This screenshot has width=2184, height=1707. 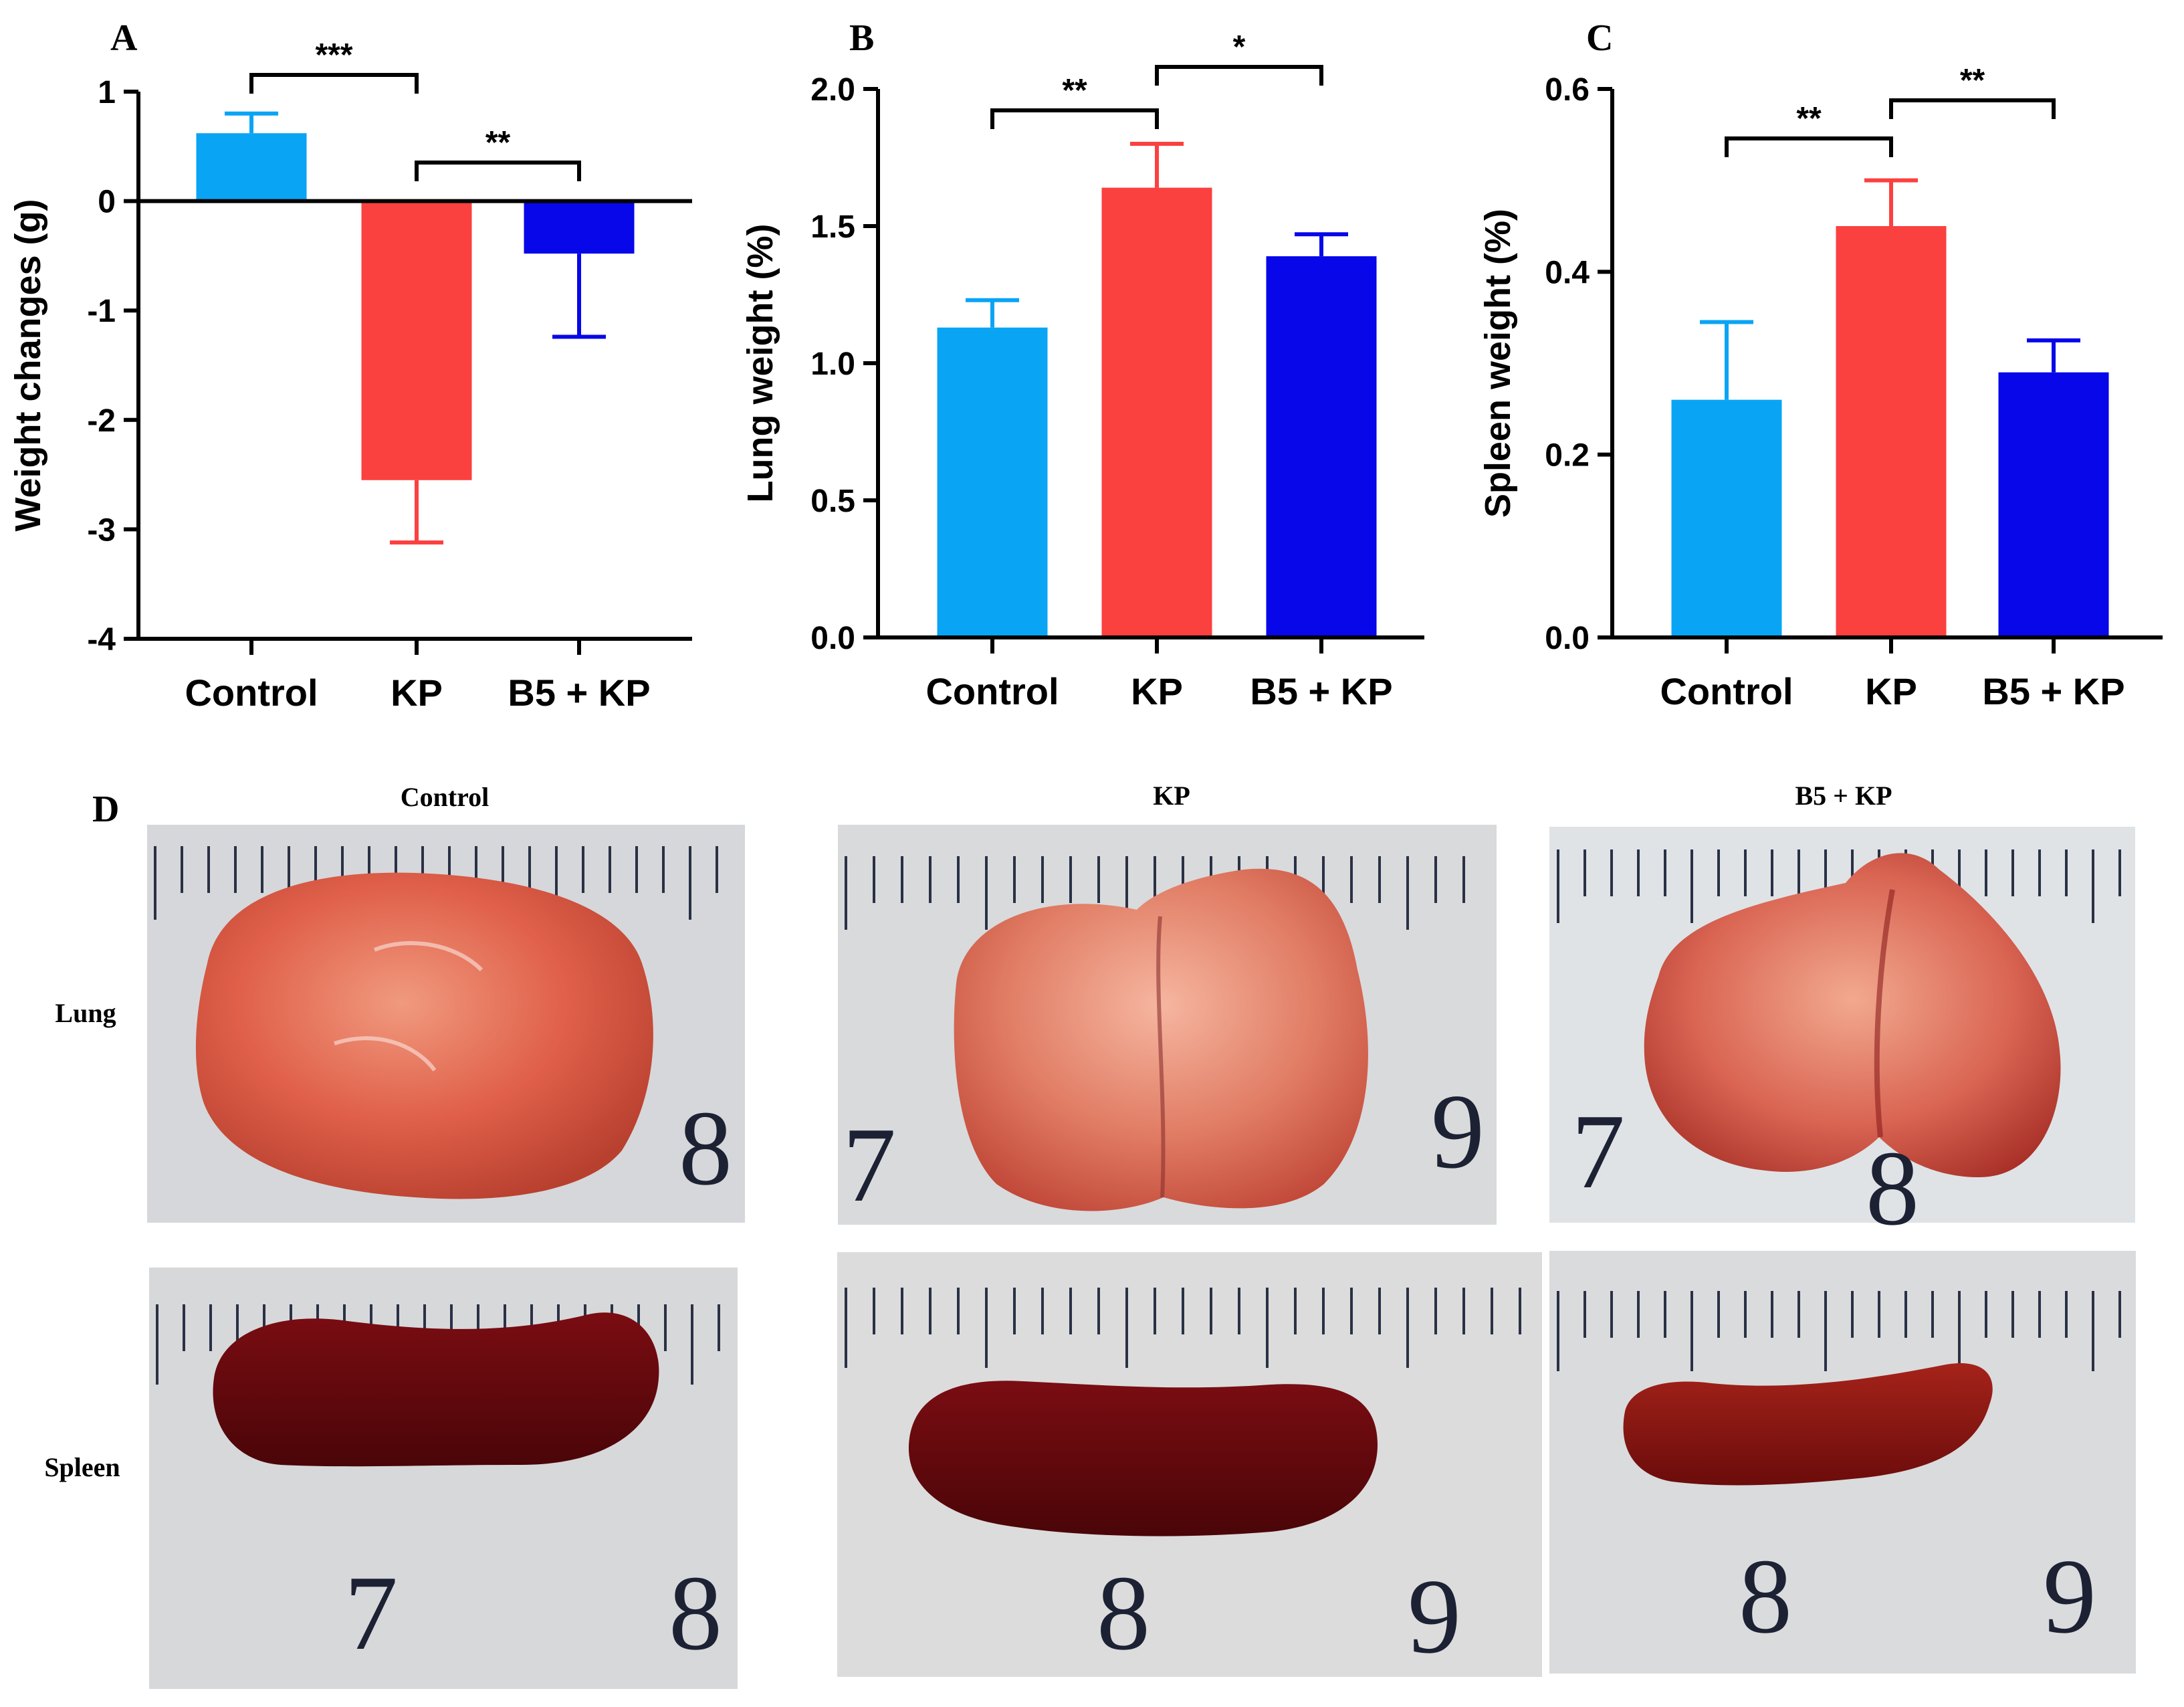 I want to click on spleen-specimen-b5kp, so click(x=1808, y=1425).